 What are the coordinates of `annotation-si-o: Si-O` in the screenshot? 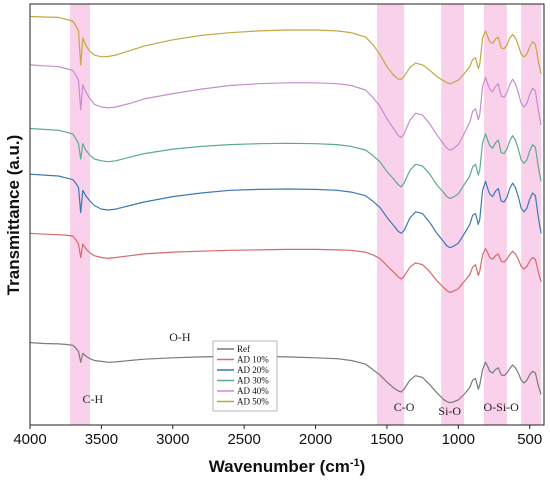 It's located at (449, 411).